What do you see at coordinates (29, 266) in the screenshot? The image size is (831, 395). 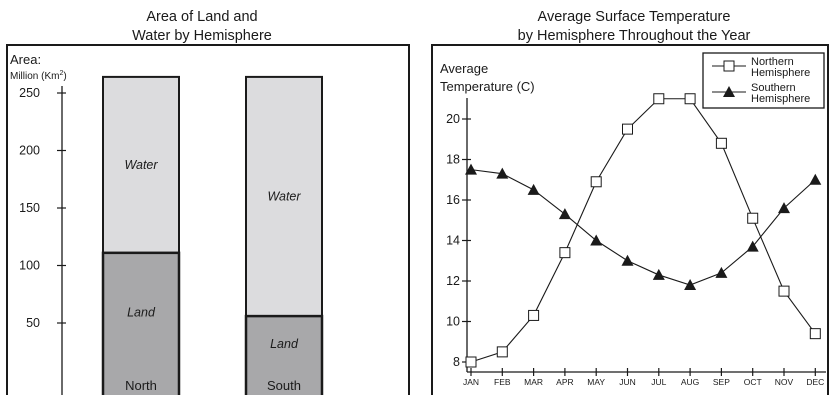 I see `y-tick-label: 100` at bounding box center [29, 266].